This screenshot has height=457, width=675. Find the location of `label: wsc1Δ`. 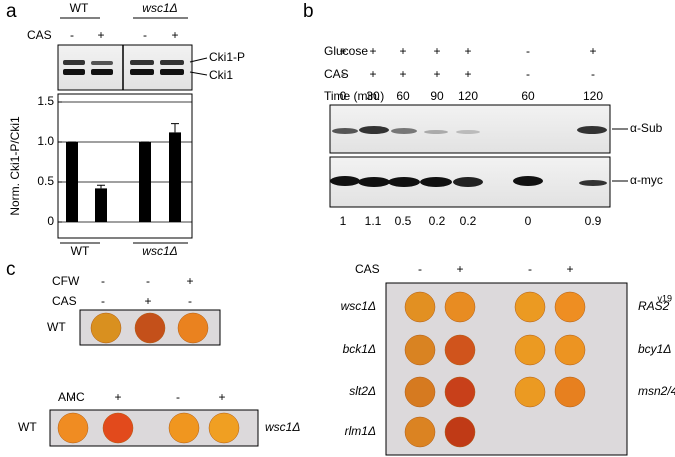

label: wsc1Δ is located at coordinates (358, 306).